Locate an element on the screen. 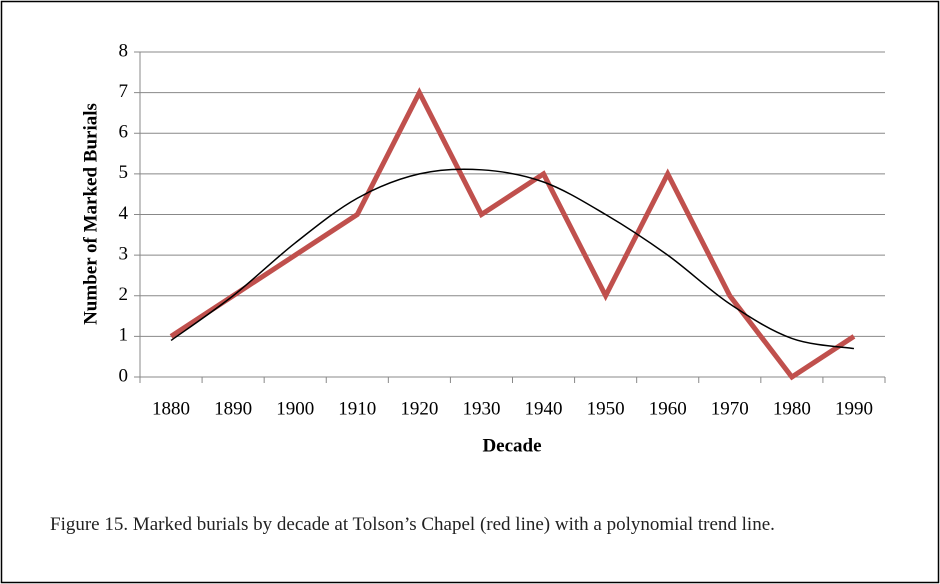 The height and width of the screenshot is (584, 940). x-tick-label: 1990 is located at coordinates (854, 408).